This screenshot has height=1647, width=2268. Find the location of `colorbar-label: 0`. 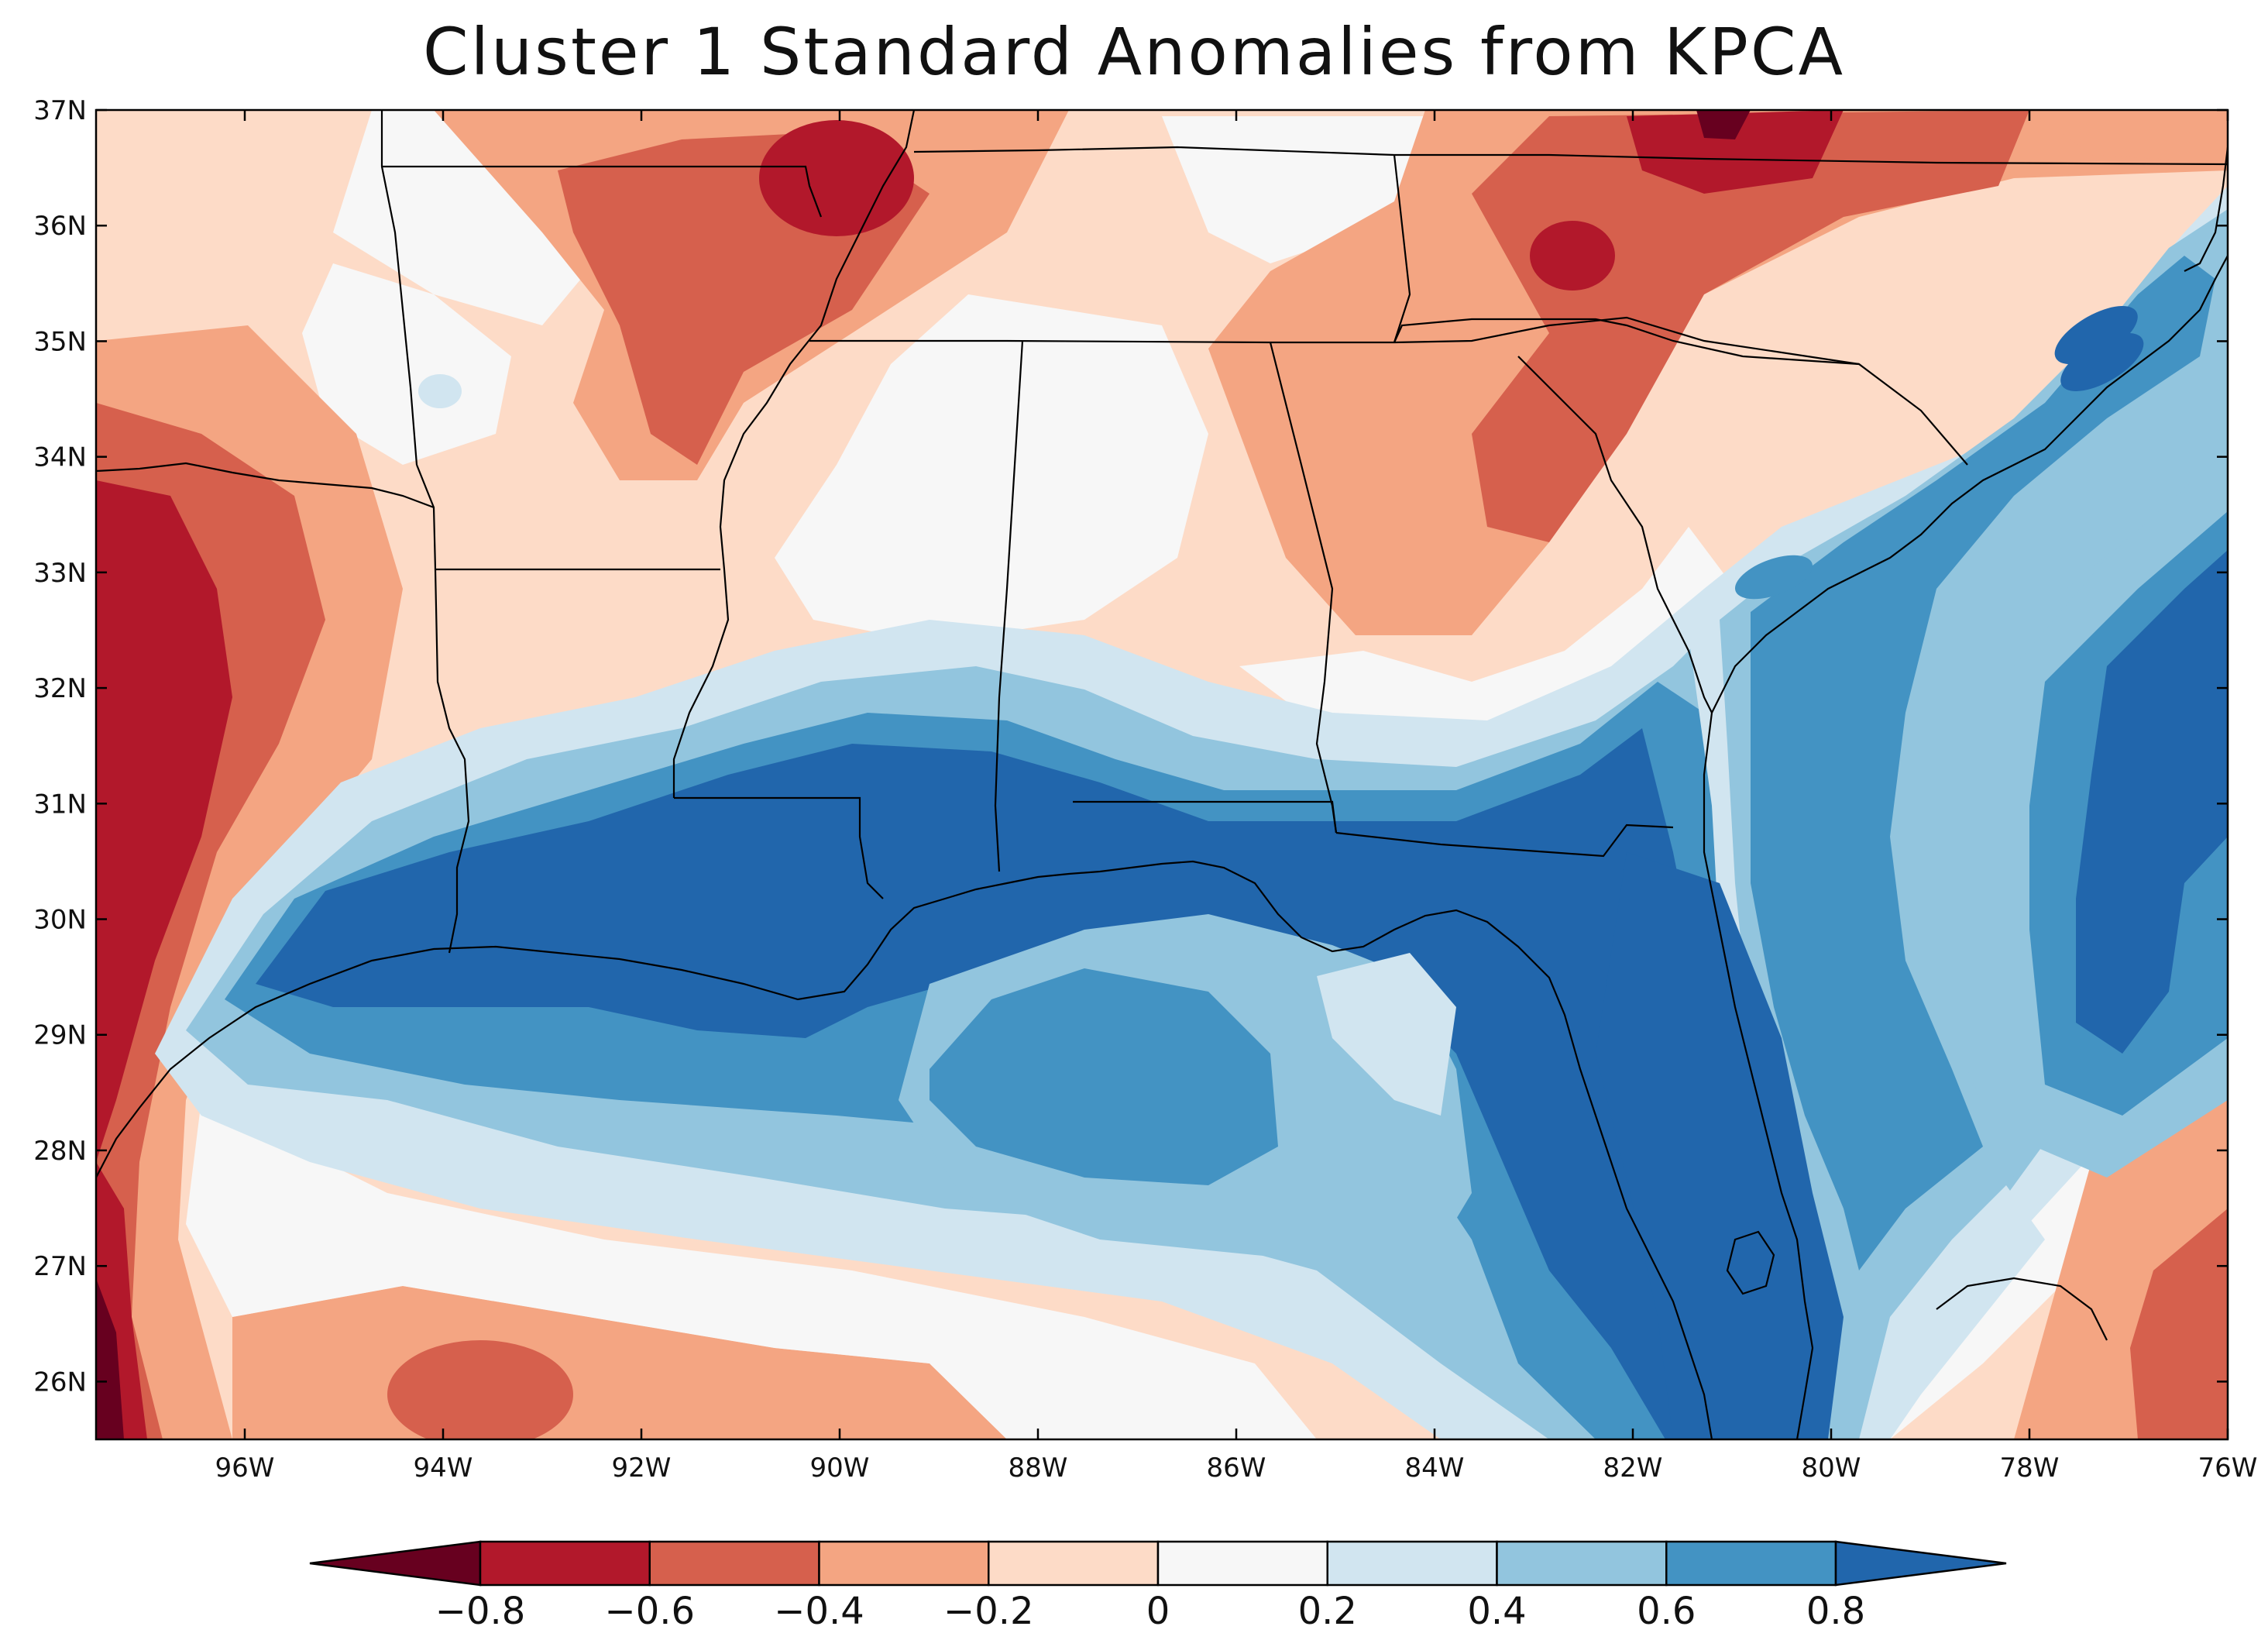

colorbar-label: 0 is located at coordinates (1158, 1611).